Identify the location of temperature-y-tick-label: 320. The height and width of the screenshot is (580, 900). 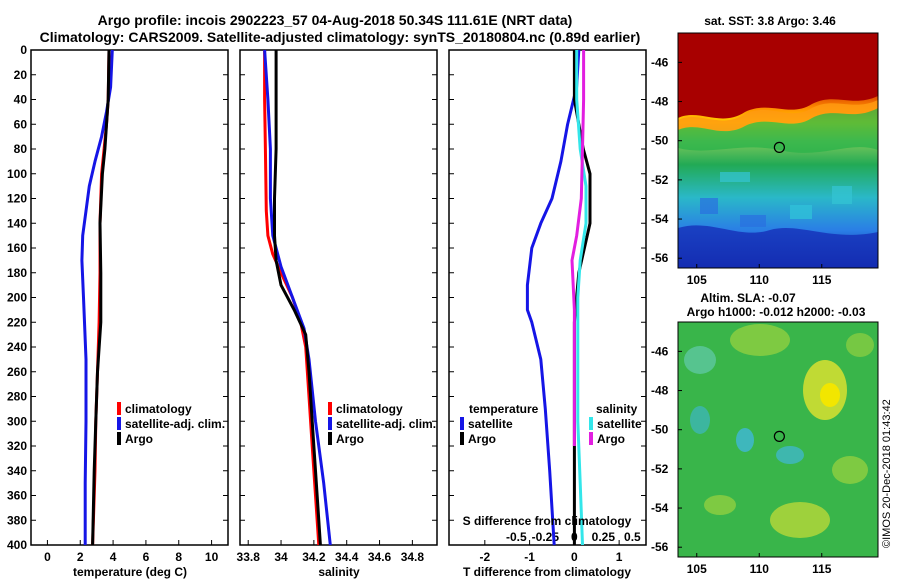
(17, 446).